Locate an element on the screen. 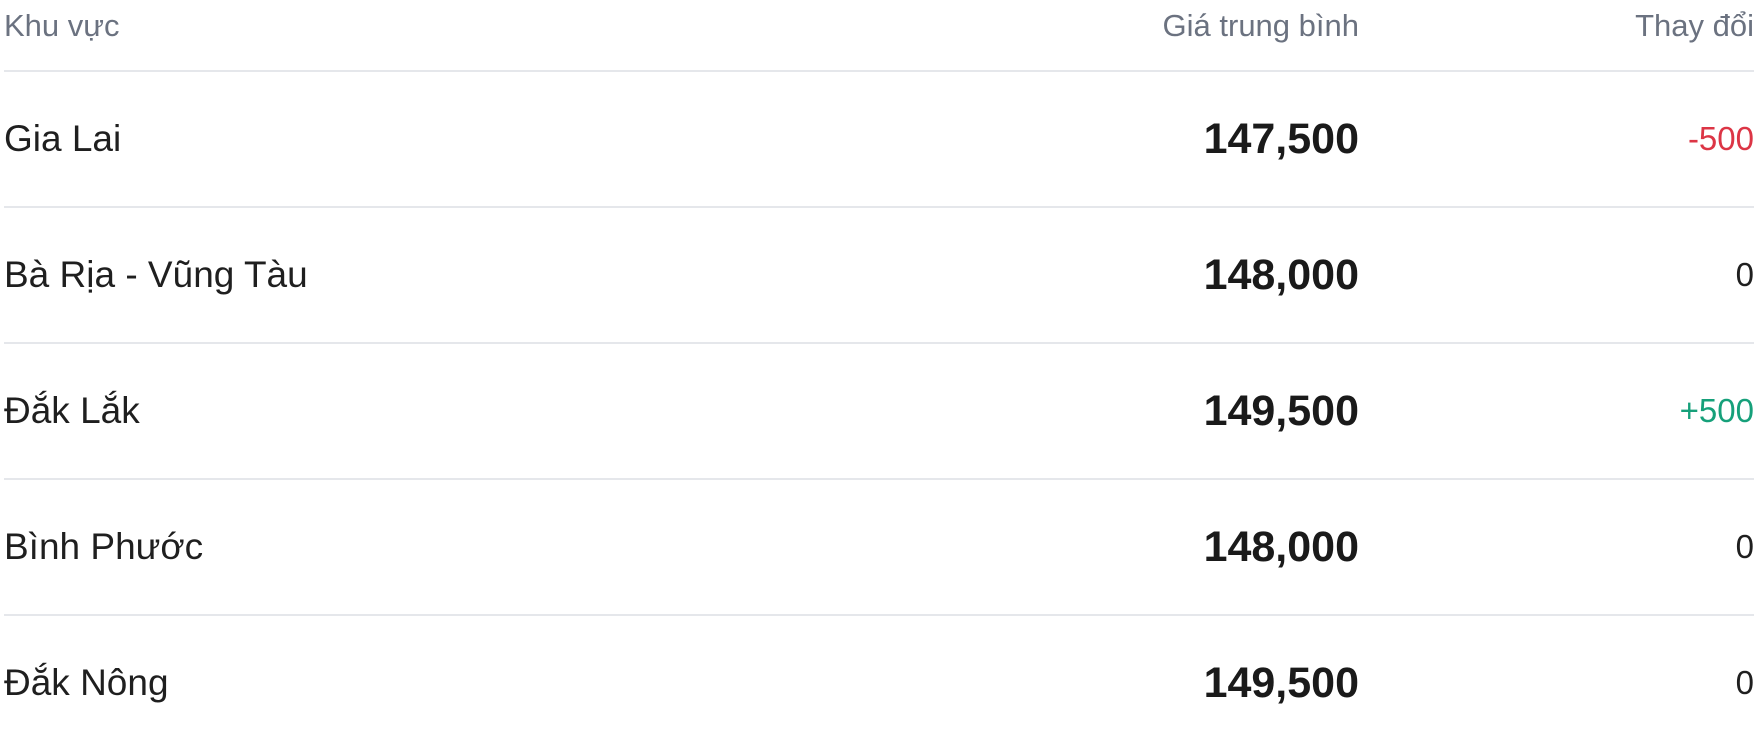 Image resolution: width=1754 pixels, height=750 pixels. region-name: Đắk Lắk is located at coordinates (481, 411).